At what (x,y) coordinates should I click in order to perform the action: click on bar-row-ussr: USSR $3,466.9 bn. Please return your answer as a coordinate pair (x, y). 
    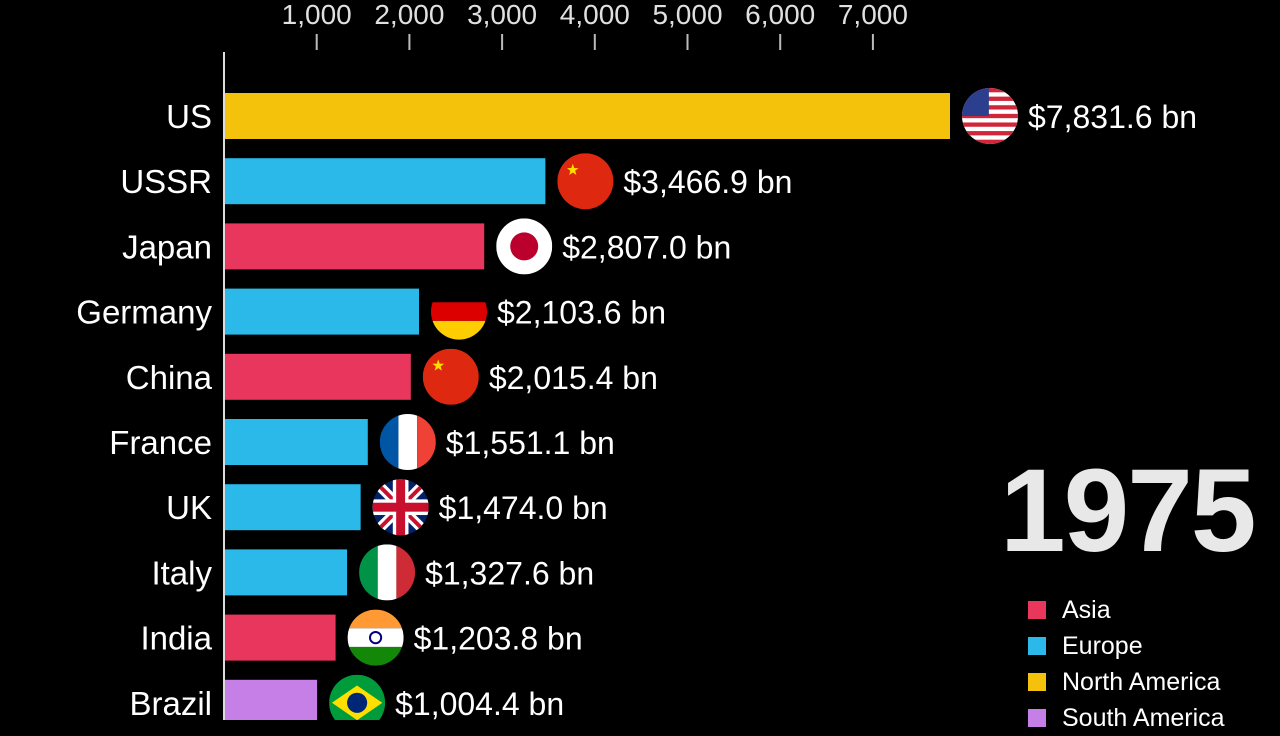
    Looking at the image, I should click on (456, 181).